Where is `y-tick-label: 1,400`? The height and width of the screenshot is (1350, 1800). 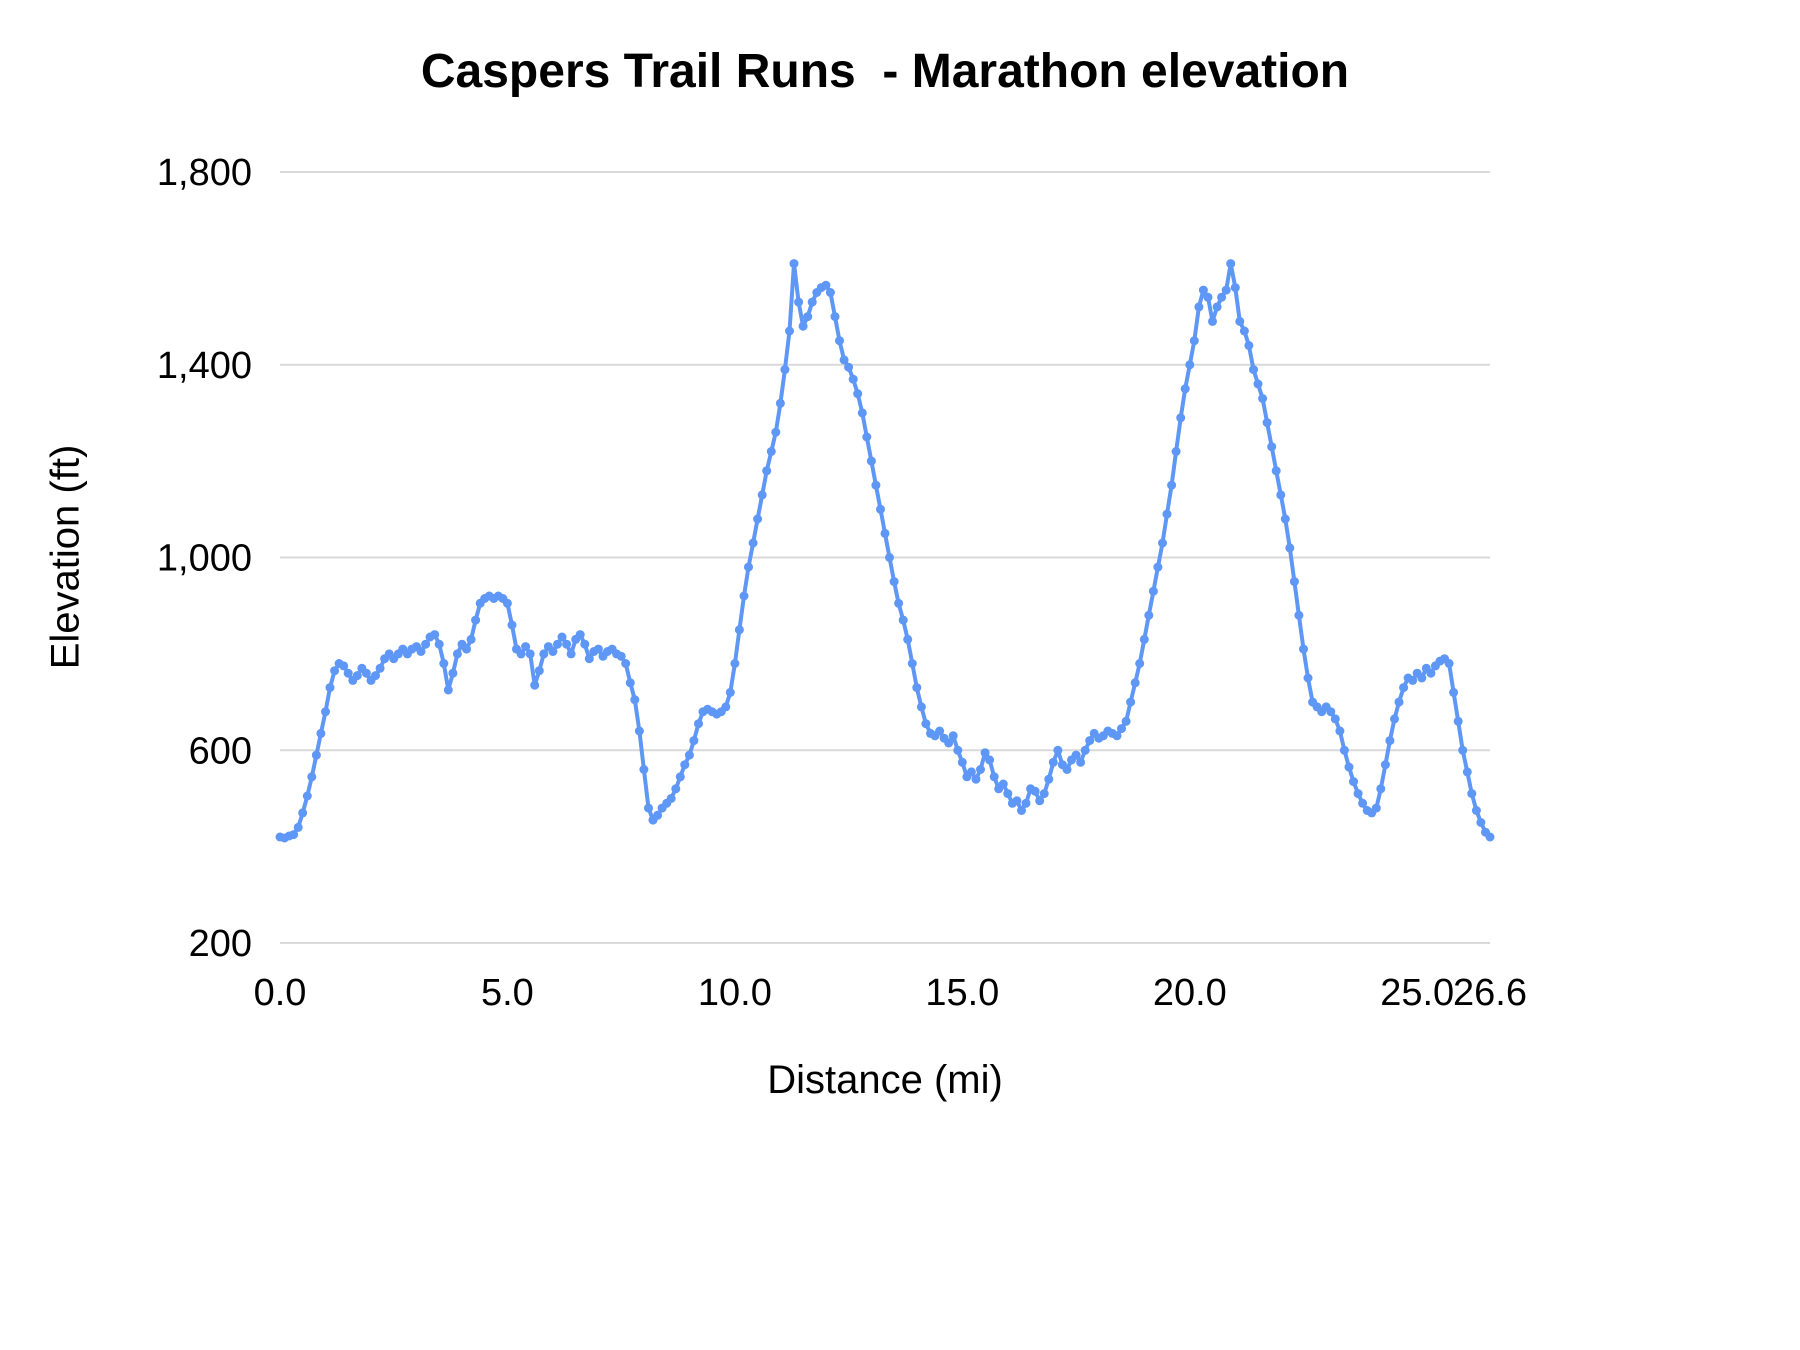
y-tick-label: 1,400 is located at coordinates (204, 366).